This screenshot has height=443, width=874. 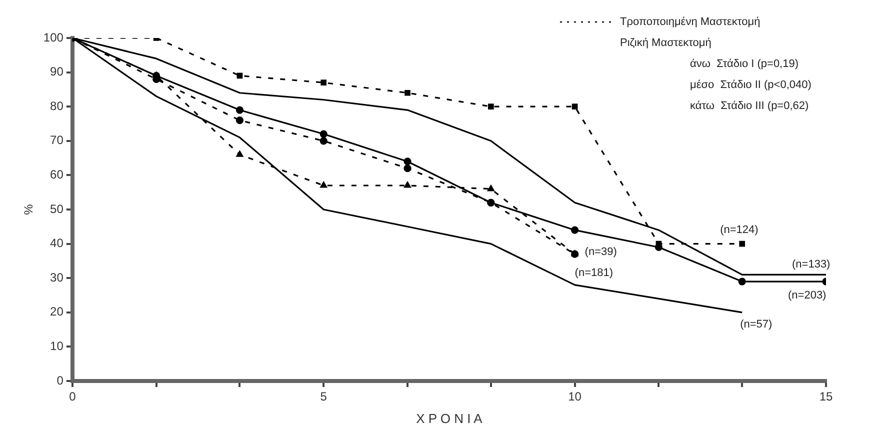 What do you see at coordinates (29, 209) in the screenshot?
I see `y-axis-title: %` at bounding box center [29, 209].